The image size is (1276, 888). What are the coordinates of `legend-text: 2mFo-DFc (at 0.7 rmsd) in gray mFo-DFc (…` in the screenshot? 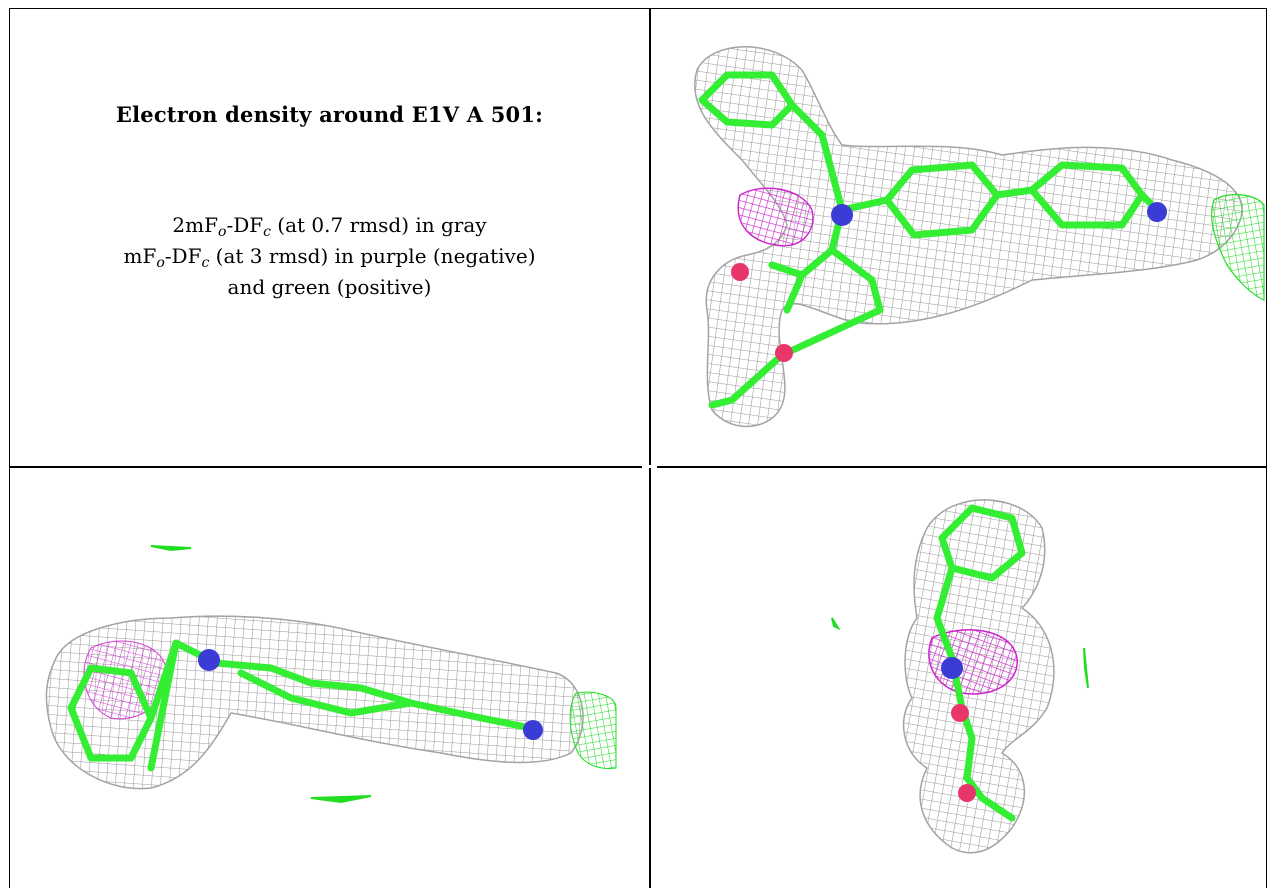 It's located at (329, 256).